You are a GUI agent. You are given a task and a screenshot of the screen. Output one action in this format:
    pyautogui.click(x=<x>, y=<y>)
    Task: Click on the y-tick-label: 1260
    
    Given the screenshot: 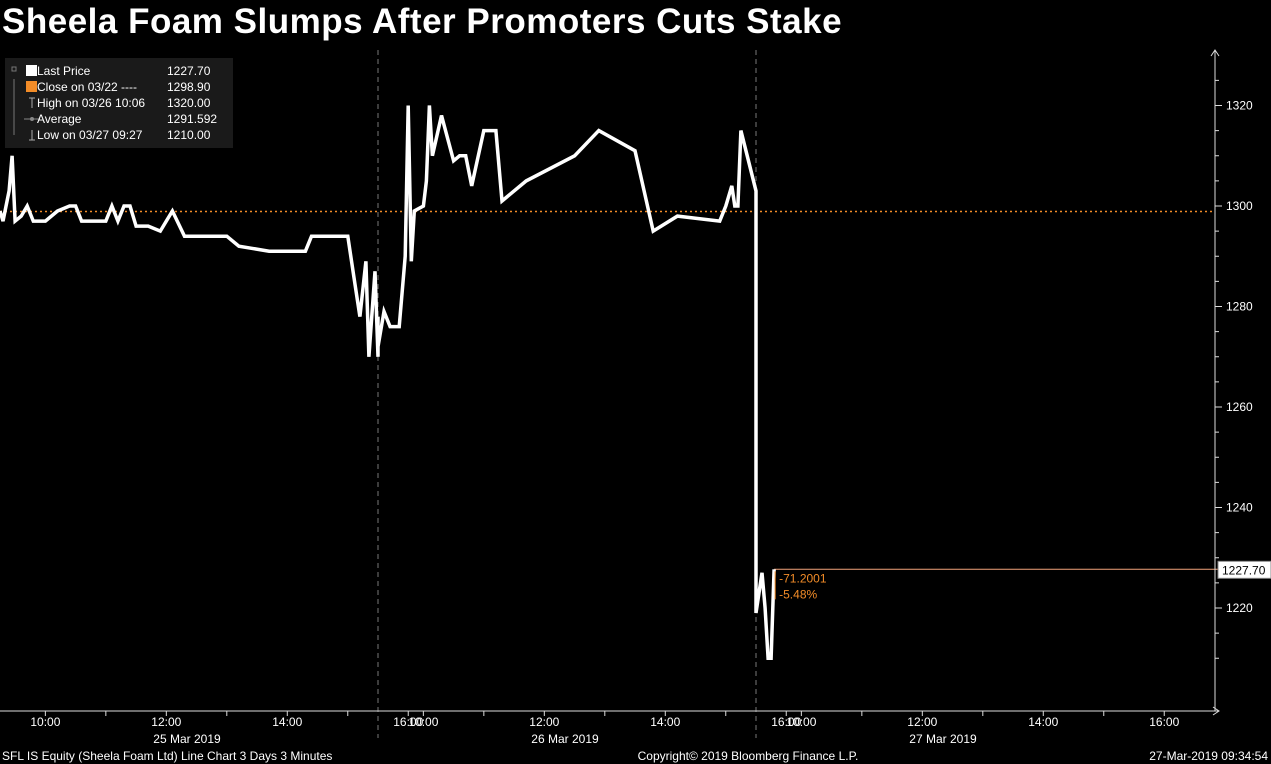 What is the action you would take?
    pyautogui.click(x=1239, y=407)
    